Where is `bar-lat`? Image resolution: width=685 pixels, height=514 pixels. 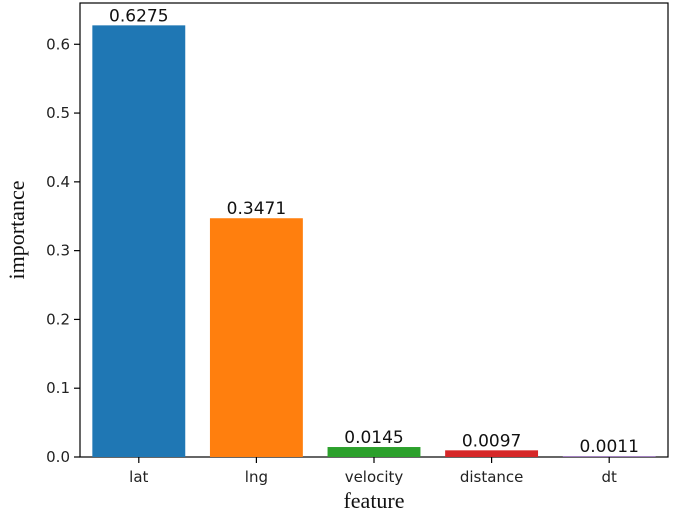
bar-lat is located at coordinates (139, 241).